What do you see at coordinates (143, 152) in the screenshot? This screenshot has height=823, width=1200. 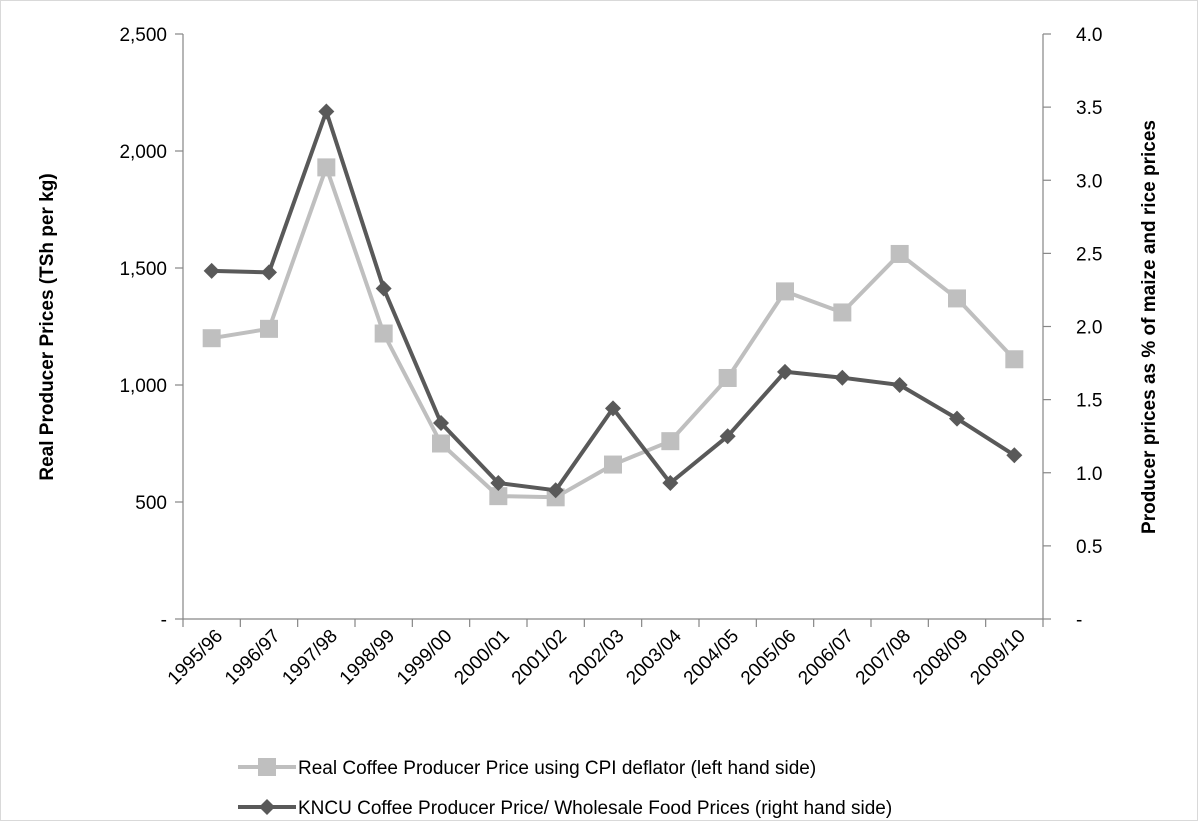 I see `left-y-tick-label: 2,000` at bounding box center [143, 152].